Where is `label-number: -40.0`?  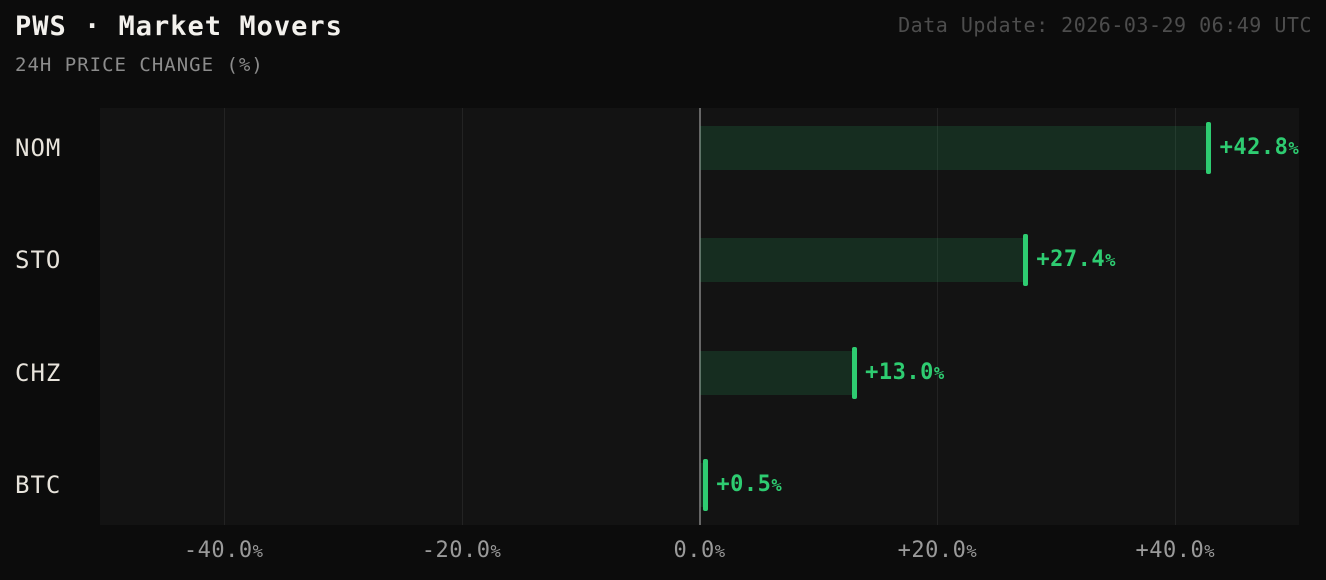 label-number: -40.0 is located at coordinates (218, 550).